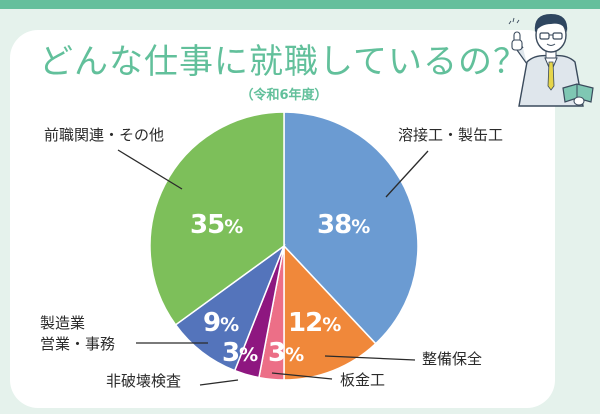 The height and width of the screenshot is (414, 600). I want to click on leader-maintenance, so click(370, 358).